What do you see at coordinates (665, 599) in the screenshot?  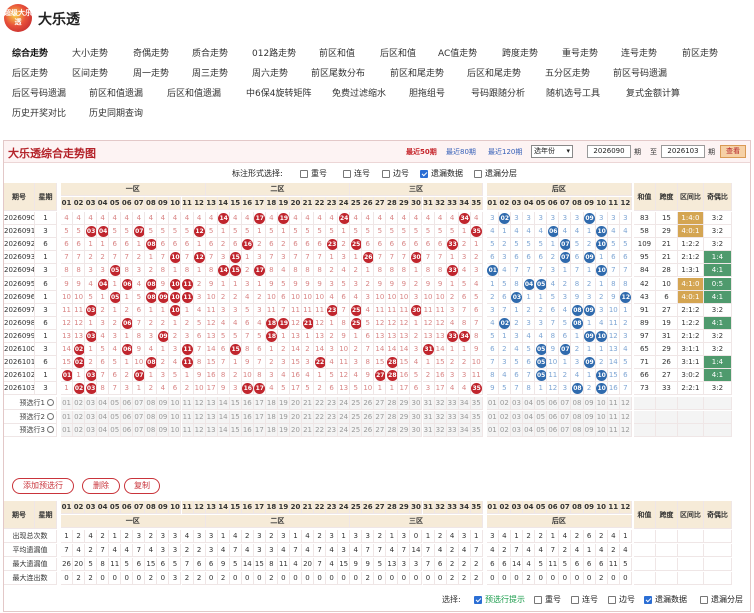 I see `footer-option-4: 遗漏数据` at bounding box center [665, 599].